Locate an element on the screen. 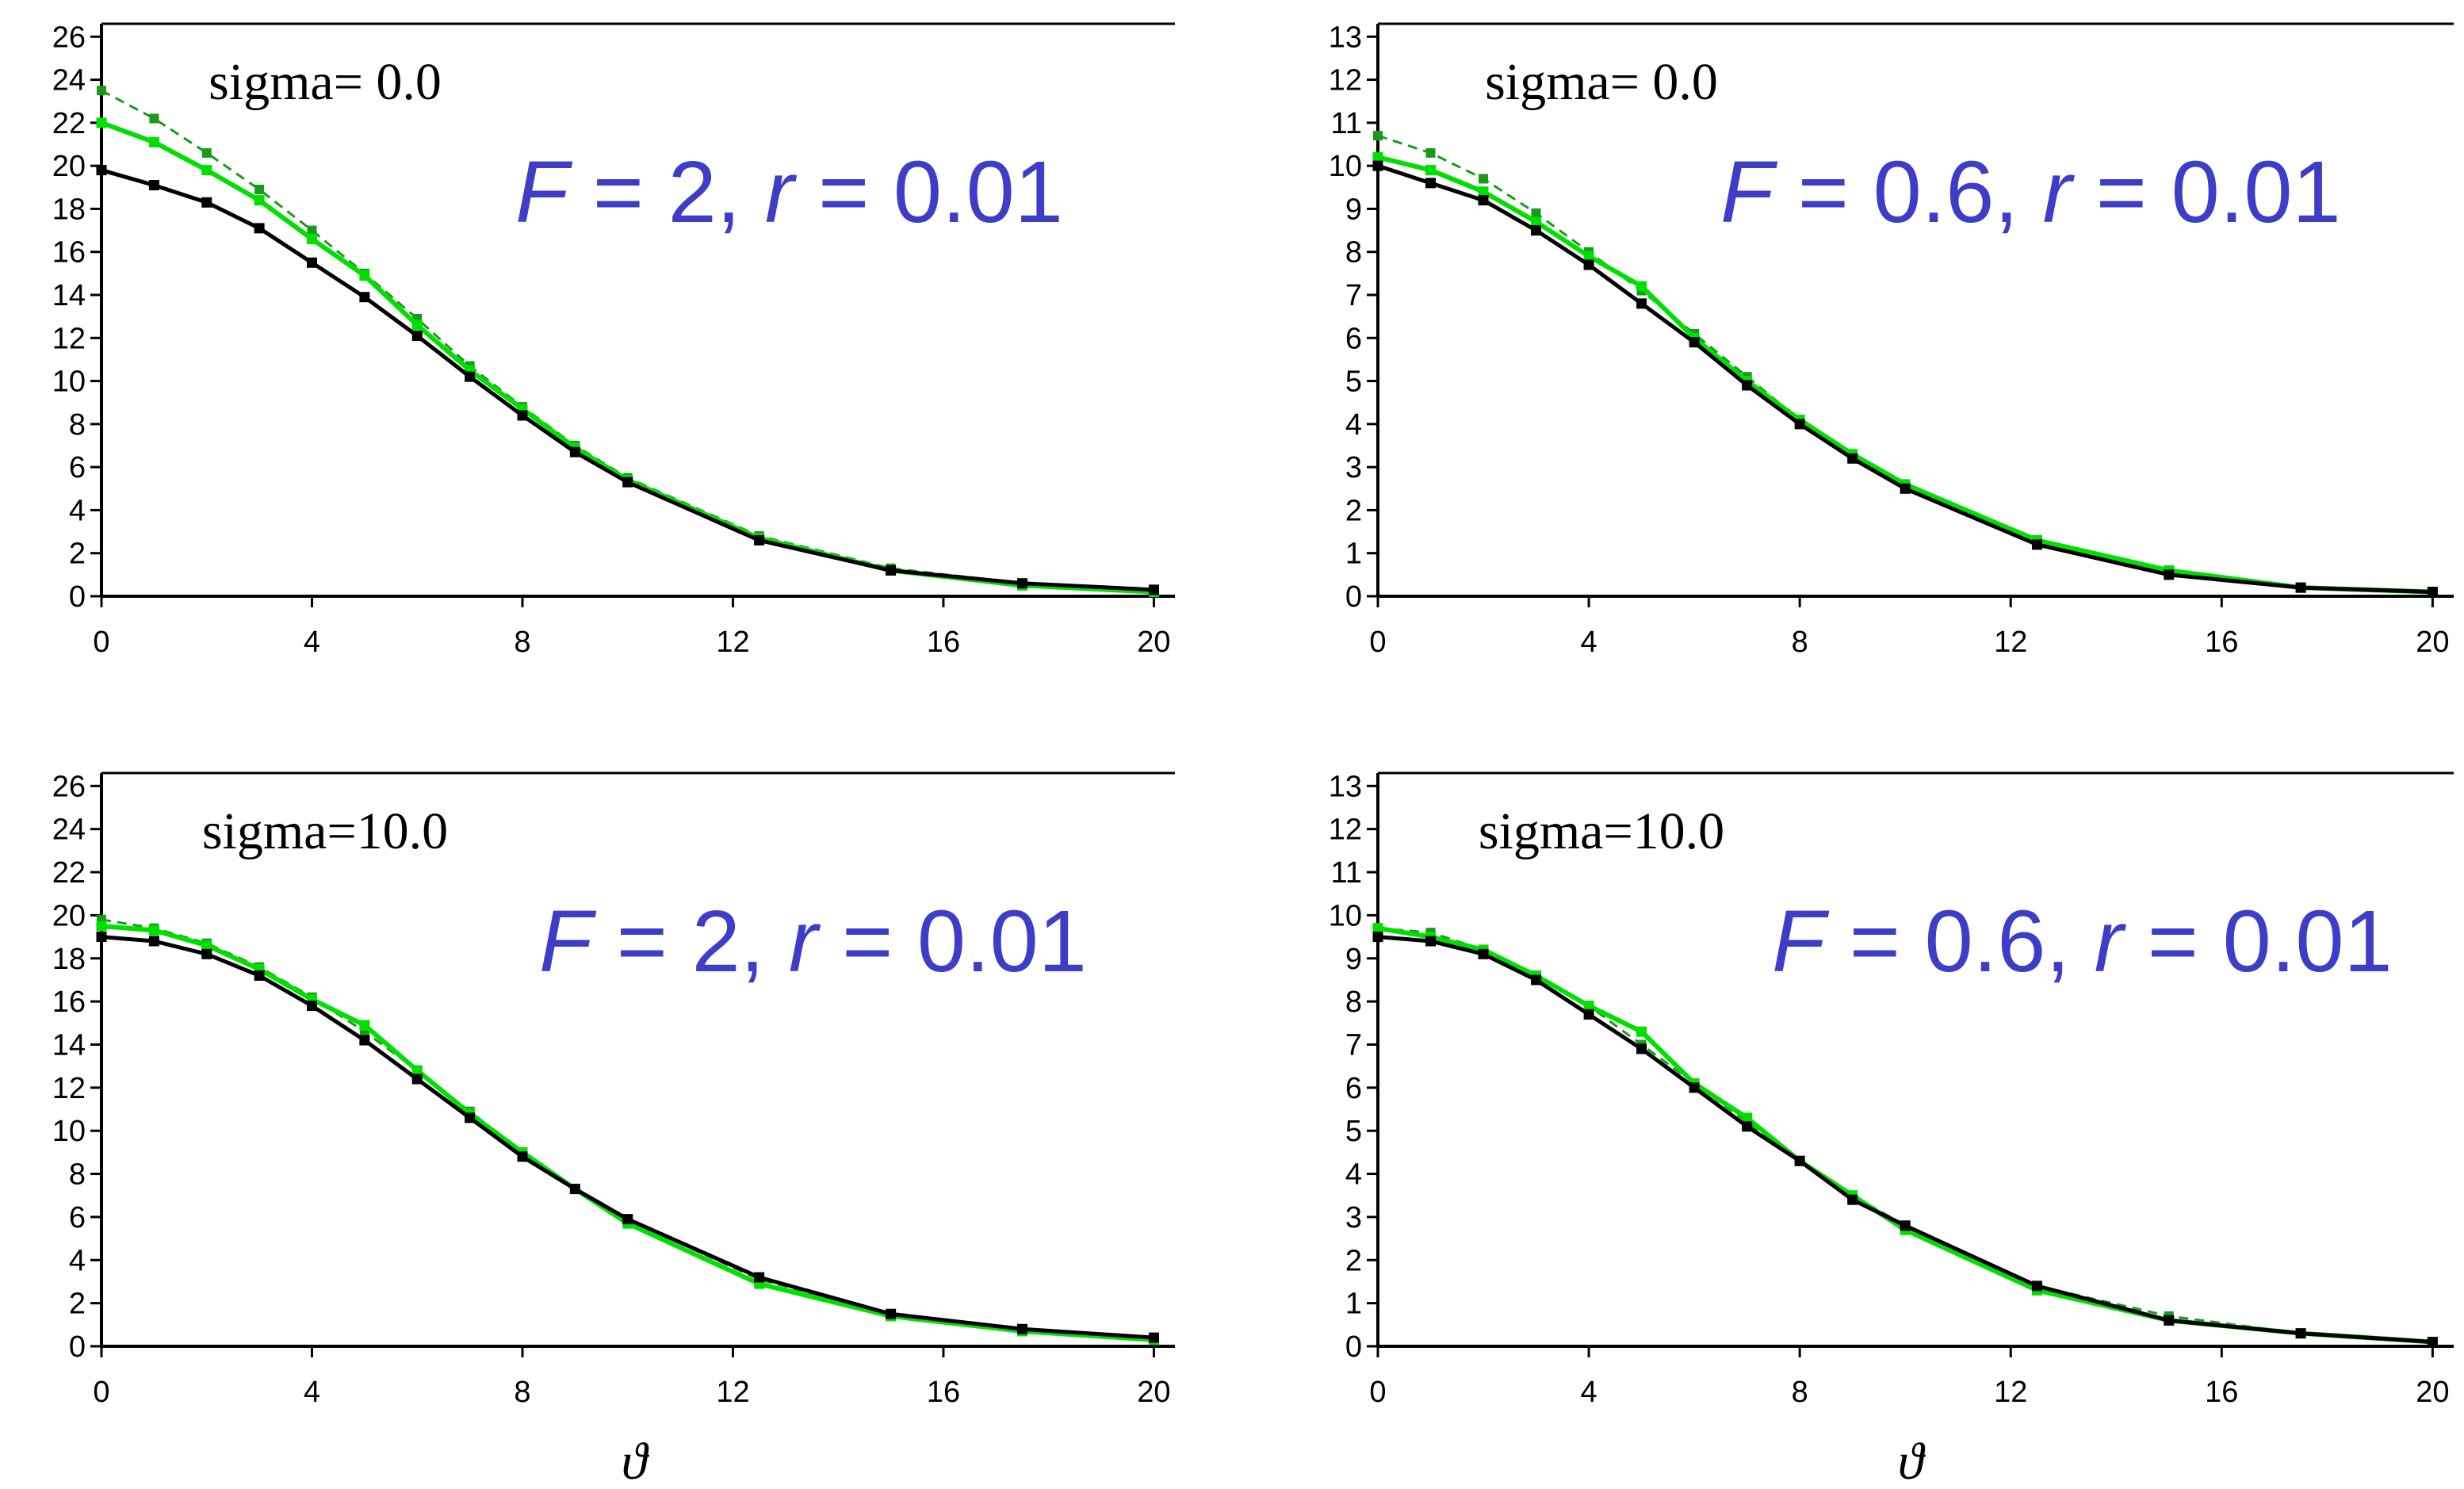  y-tick-label: 22 is located at coordinates (69, 873).